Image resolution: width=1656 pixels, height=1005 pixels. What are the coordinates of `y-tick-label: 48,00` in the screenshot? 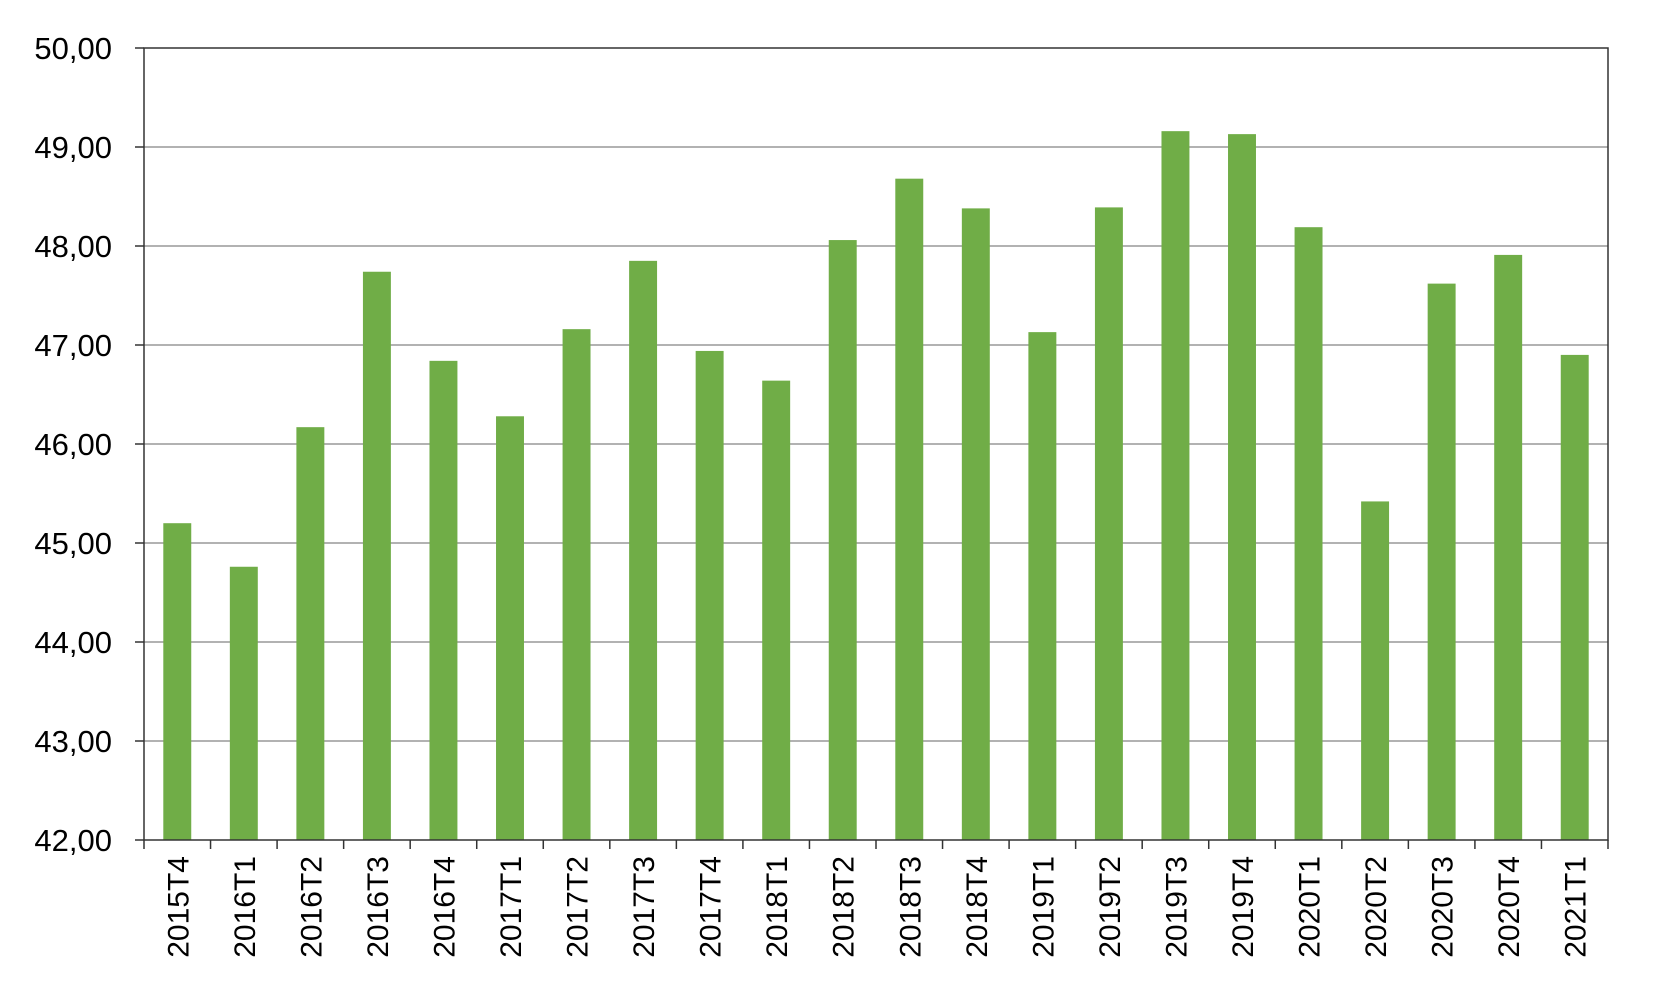 It's located at (73, 246).